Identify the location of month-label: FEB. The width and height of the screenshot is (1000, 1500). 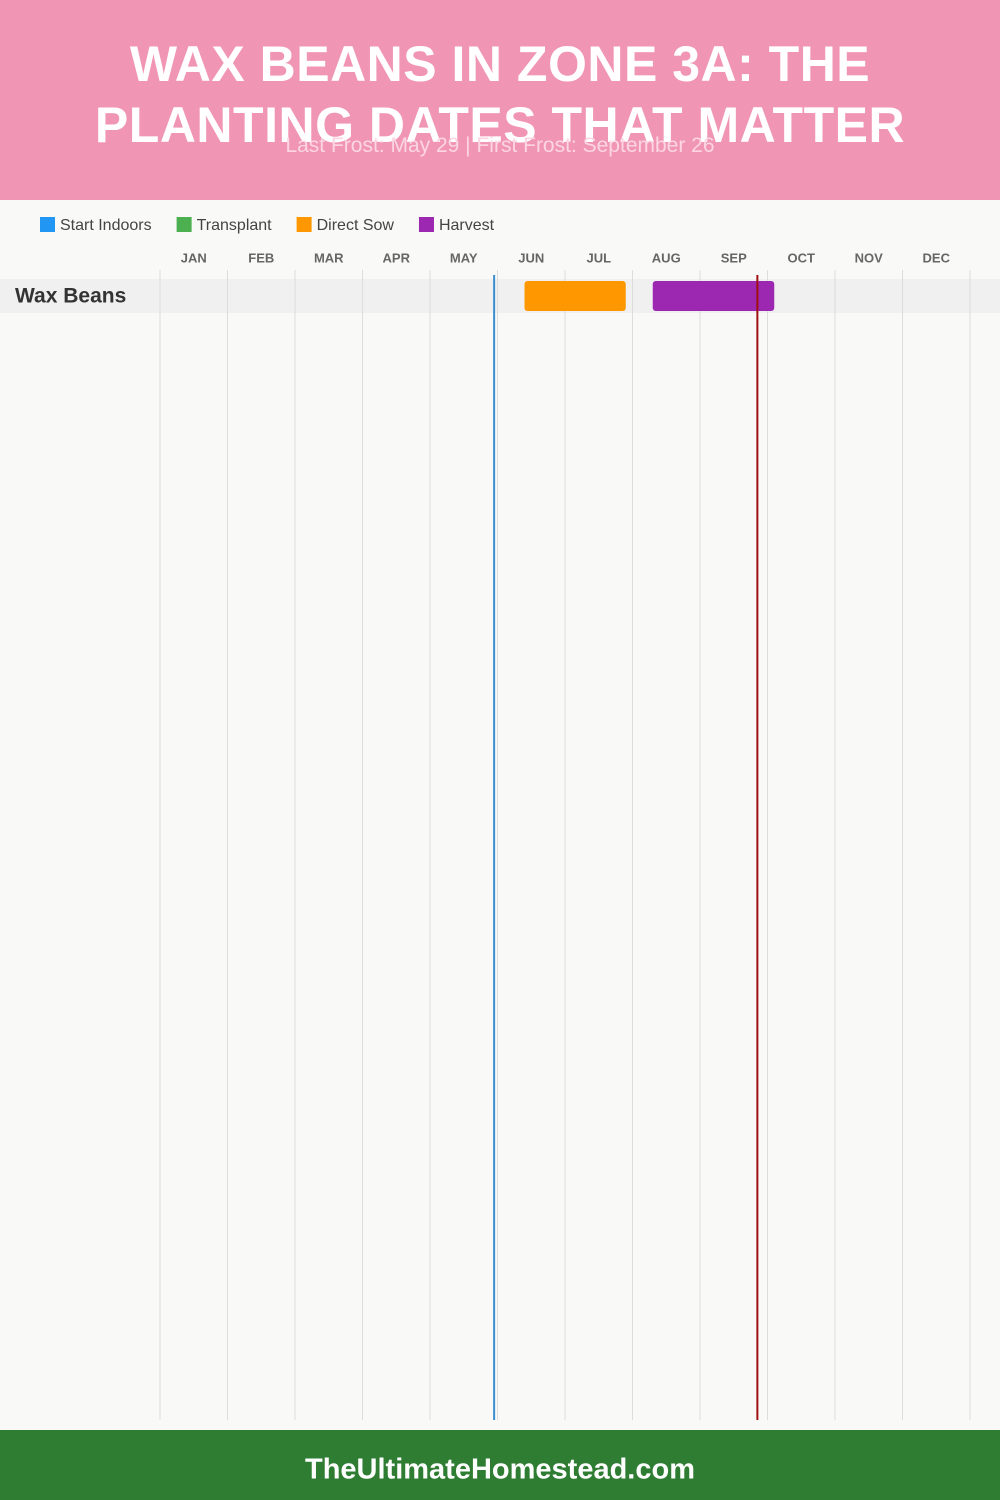
(261, 257).